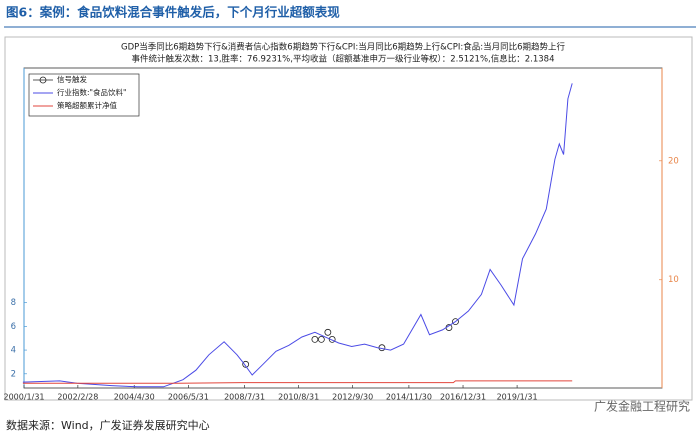 This screenshot has width=700, height=438. I want to click on x-tick-label: 2016/12/31, so click(463, 397).